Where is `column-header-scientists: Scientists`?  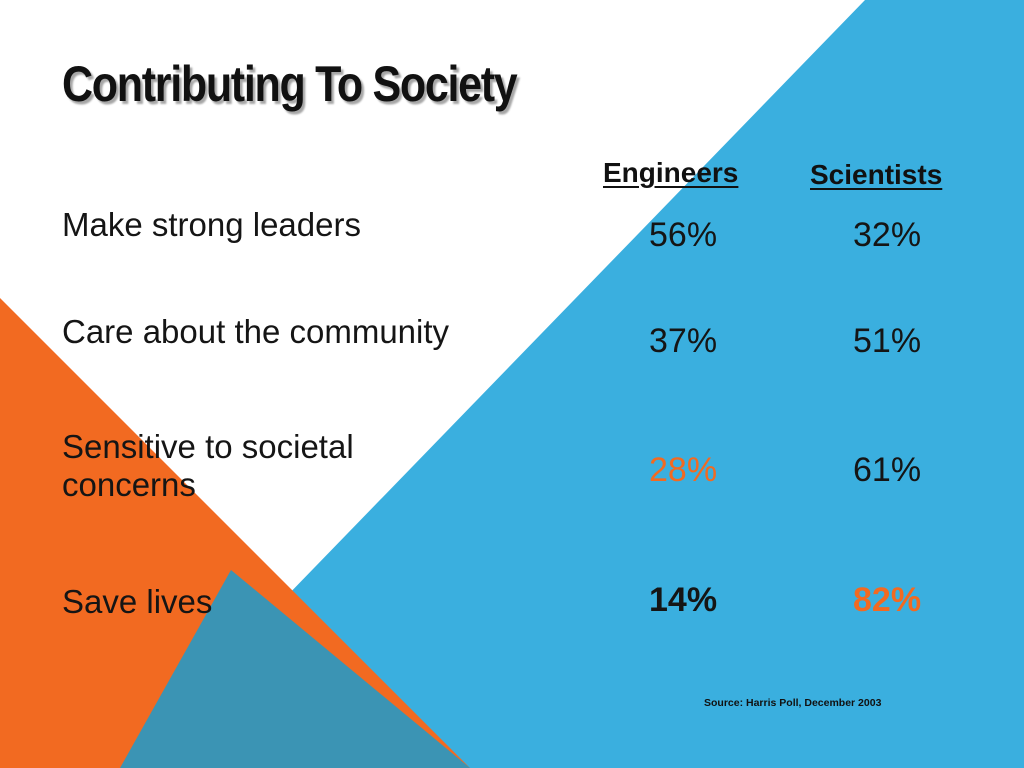 column-header-scientists: Scientists is located at coordinates (876, 174).